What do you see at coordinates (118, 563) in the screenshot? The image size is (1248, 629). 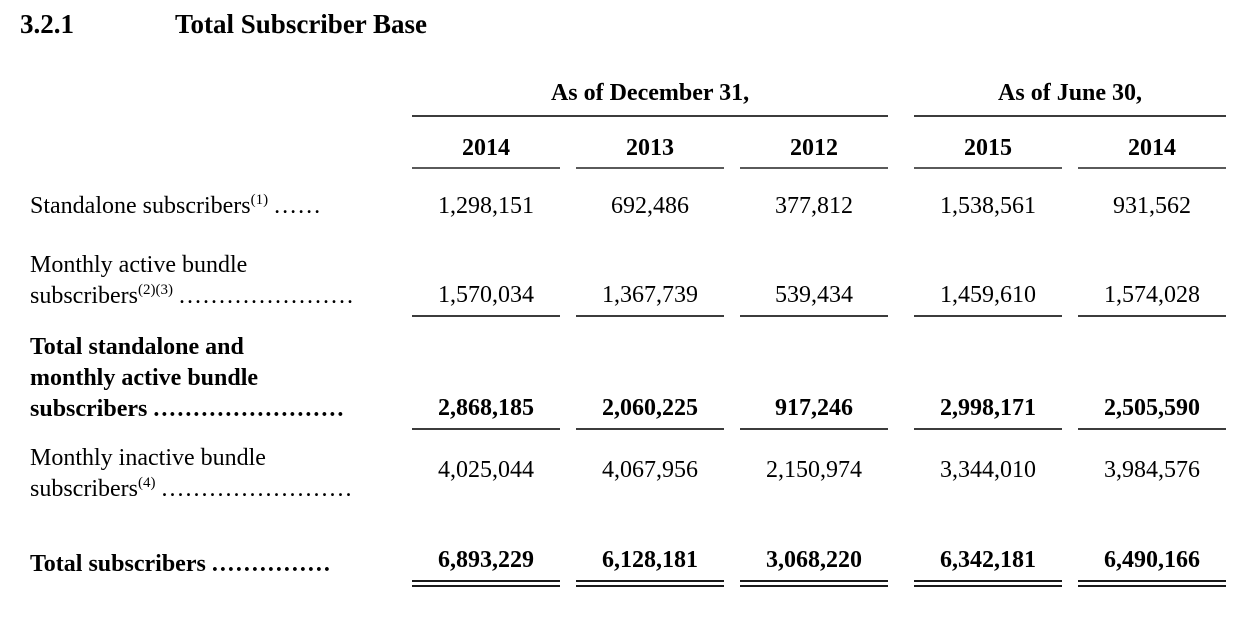 I see `row-label-text: Total subscribers` at bounding box center [118, 563].